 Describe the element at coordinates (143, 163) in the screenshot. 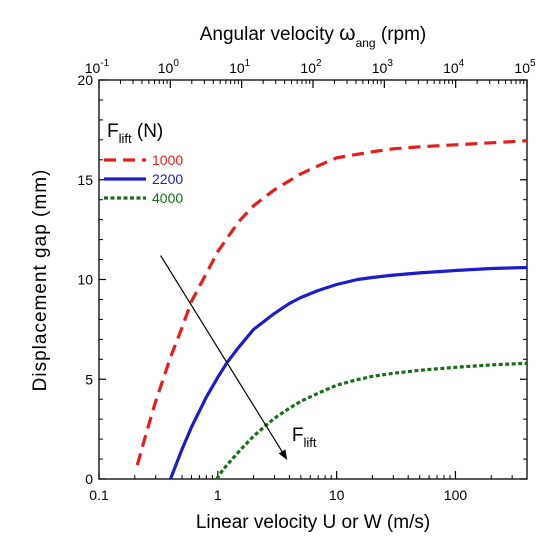

I see `legend: Flift (N) 1000 2200 4000` at that location.